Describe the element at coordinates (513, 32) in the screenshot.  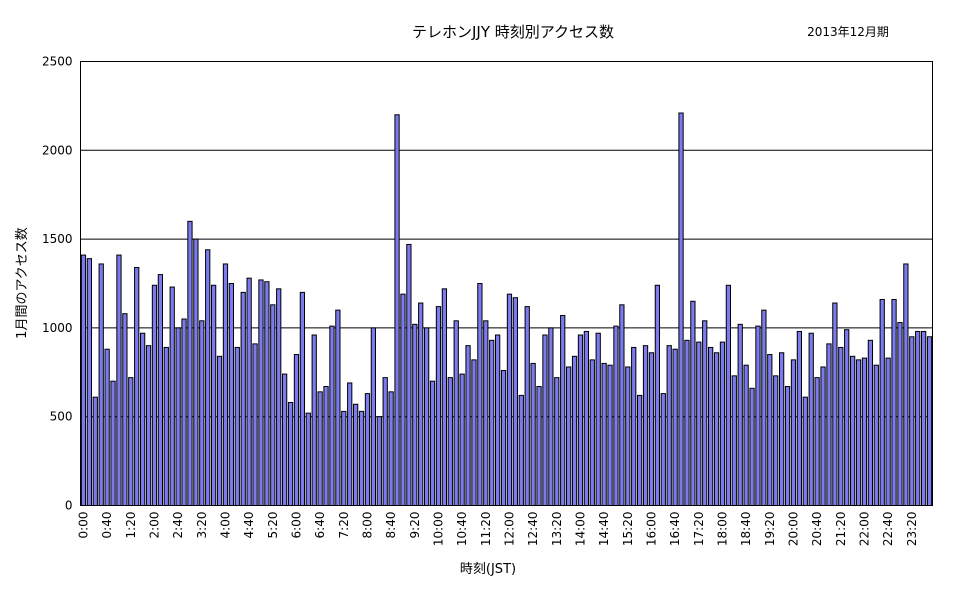
I see `chart-title: テレホンJJY 時刻別アクセス数` at that location.